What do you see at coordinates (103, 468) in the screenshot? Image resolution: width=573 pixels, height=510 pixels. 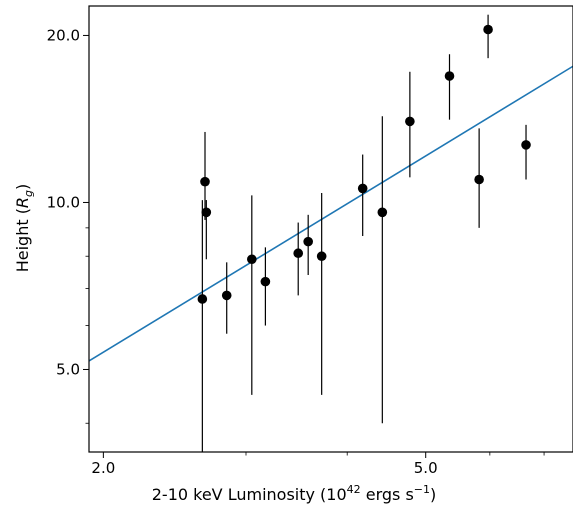 I see `x-tick-label: 2.0` at bounding box center [103, 468].